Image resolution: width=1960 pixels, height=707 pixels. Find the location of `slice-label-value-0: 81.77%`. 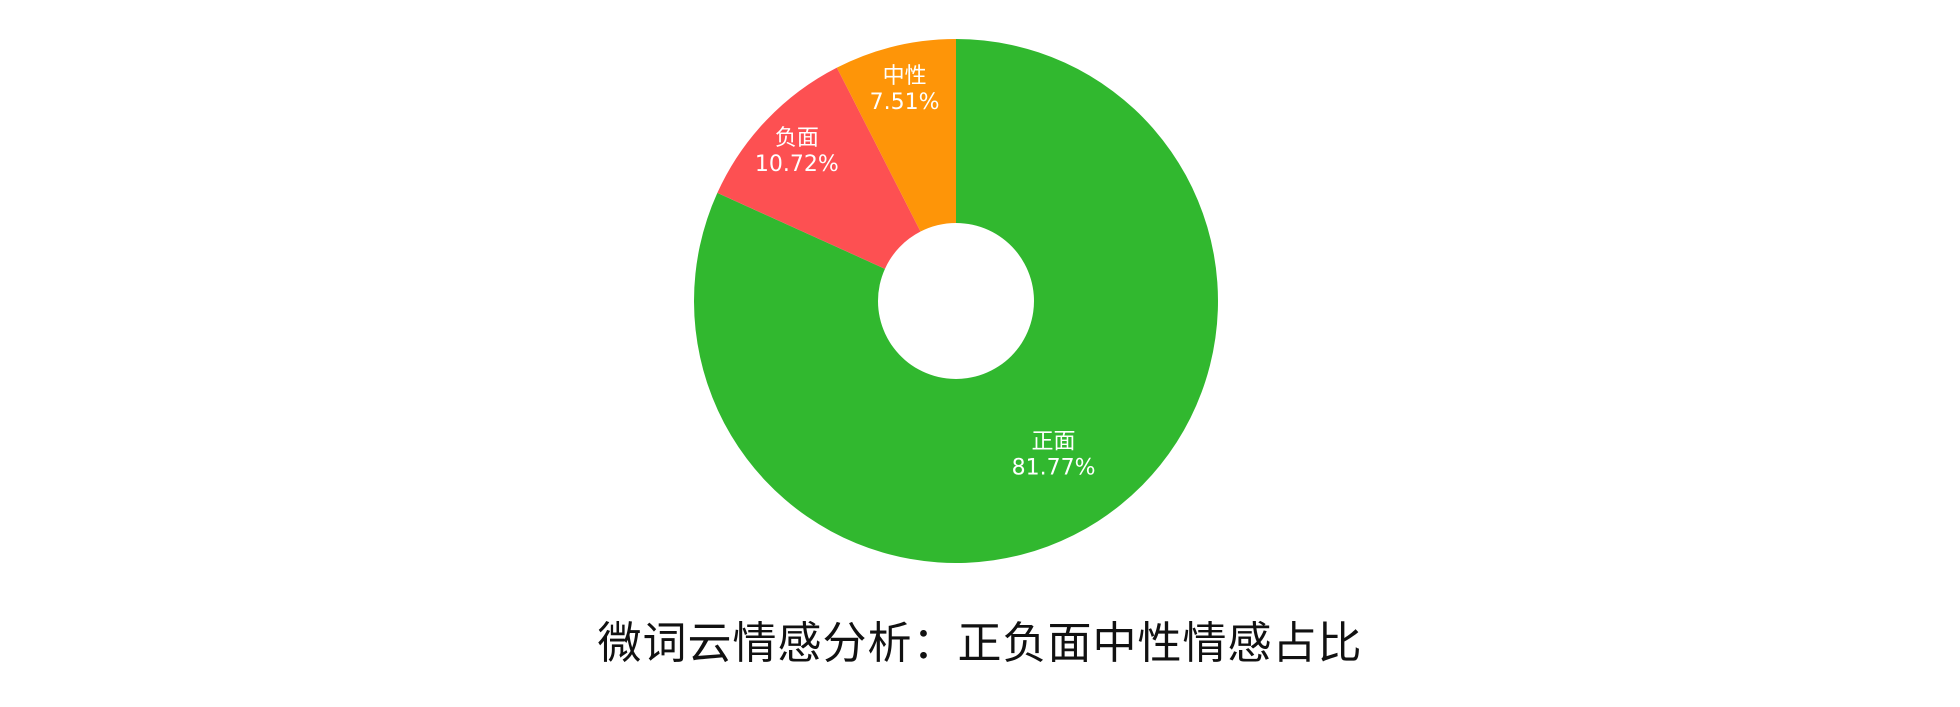

slice-label-value-0: 81.77% is located at coordinates (1054, 467).